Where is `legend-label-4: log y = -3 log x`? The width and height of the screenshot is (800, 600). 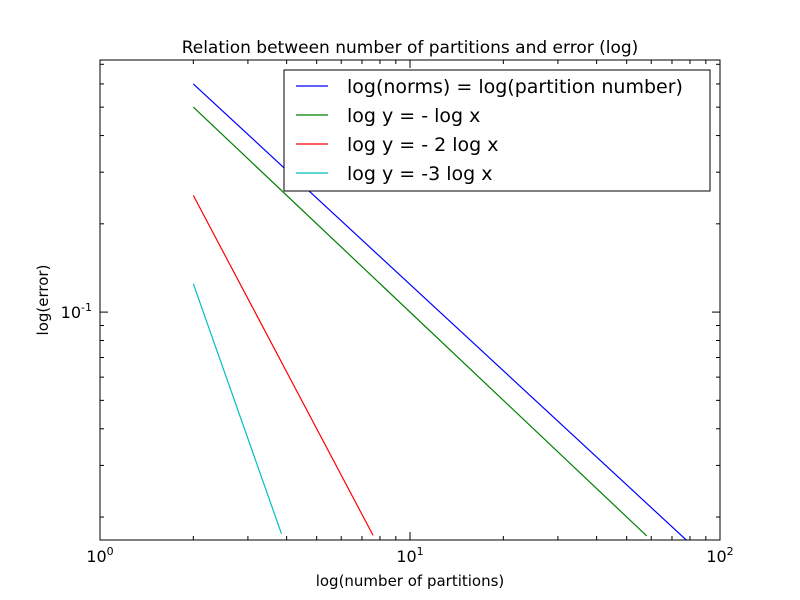 legend-label-4: log y = -3 log x is located at coordinates (419, 174).